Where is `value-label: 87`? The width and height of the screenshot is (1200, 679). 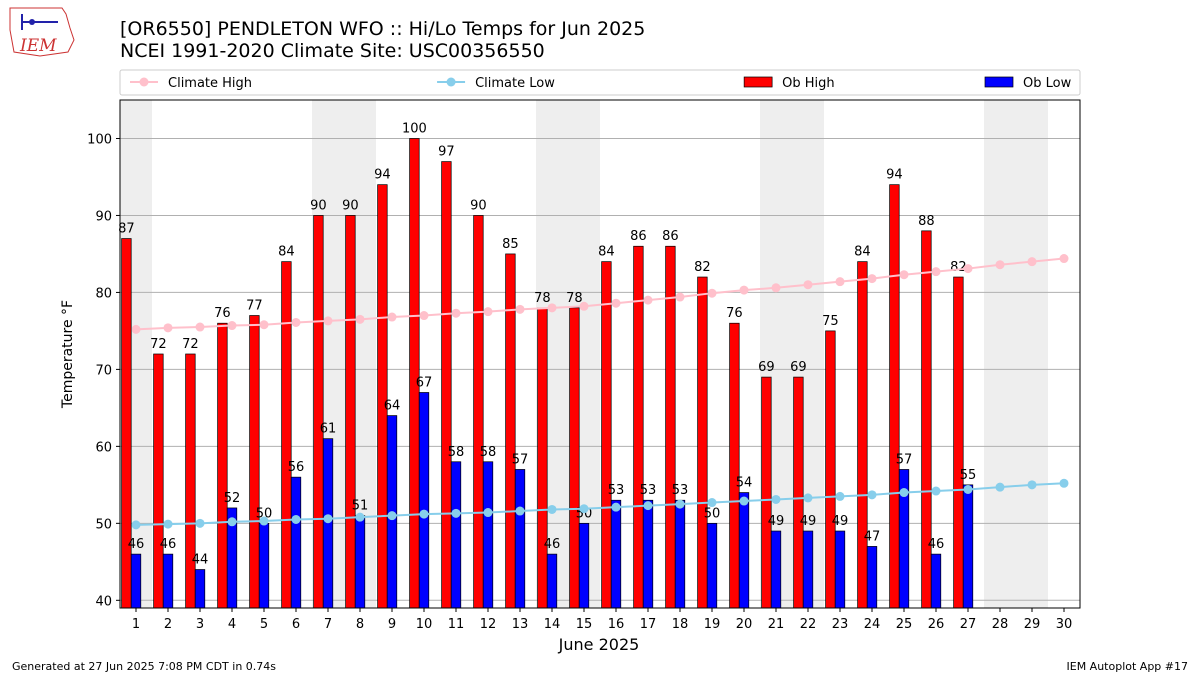
value-label: 87 is located at coordinates (126, 229).